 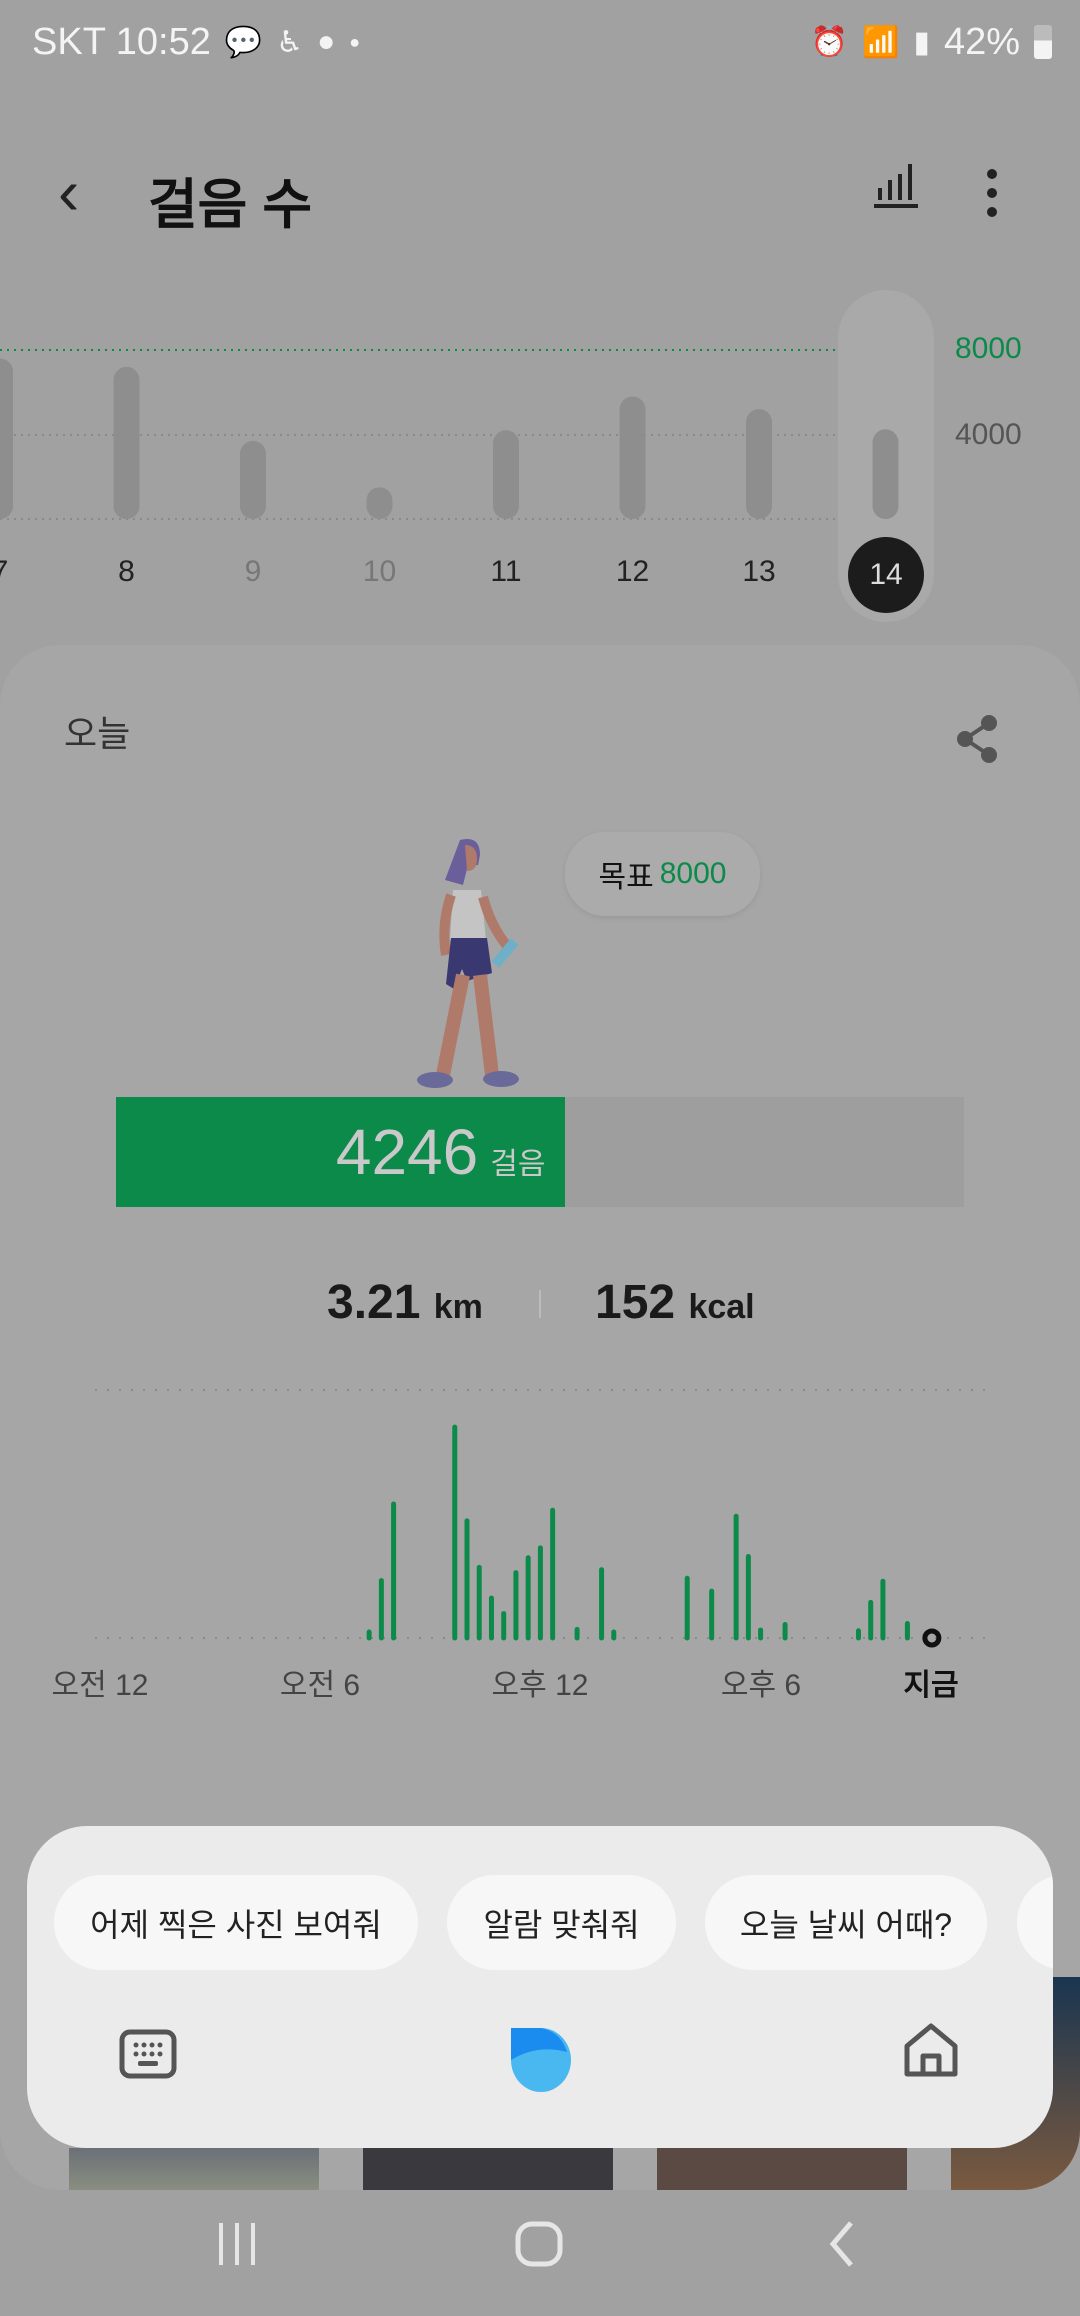 What do you see at coordinates (236, 1922) in the screenshot?
I see `suggestion-chip: 어제 찍은 사진 보여줘` at bounding box center [236, 1922].